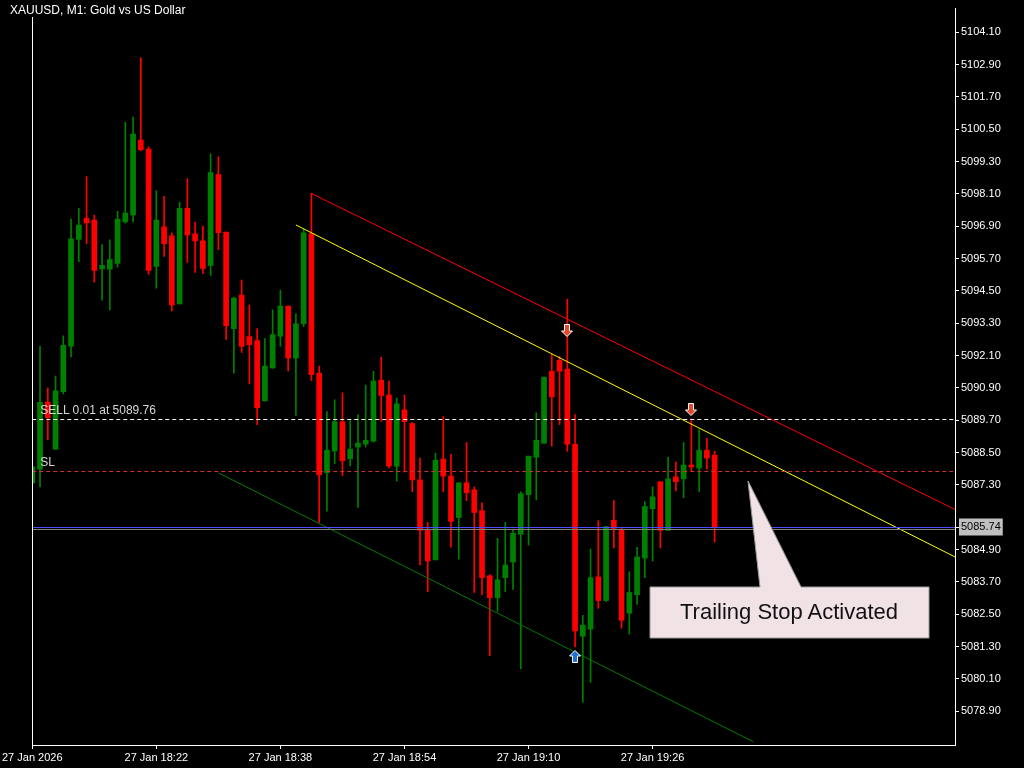 This screenshot has height=768, width=1024. Describe the element at coordinates (981, 193) in the screenshot. I see `y-tick-label: 5098.10` at that location.